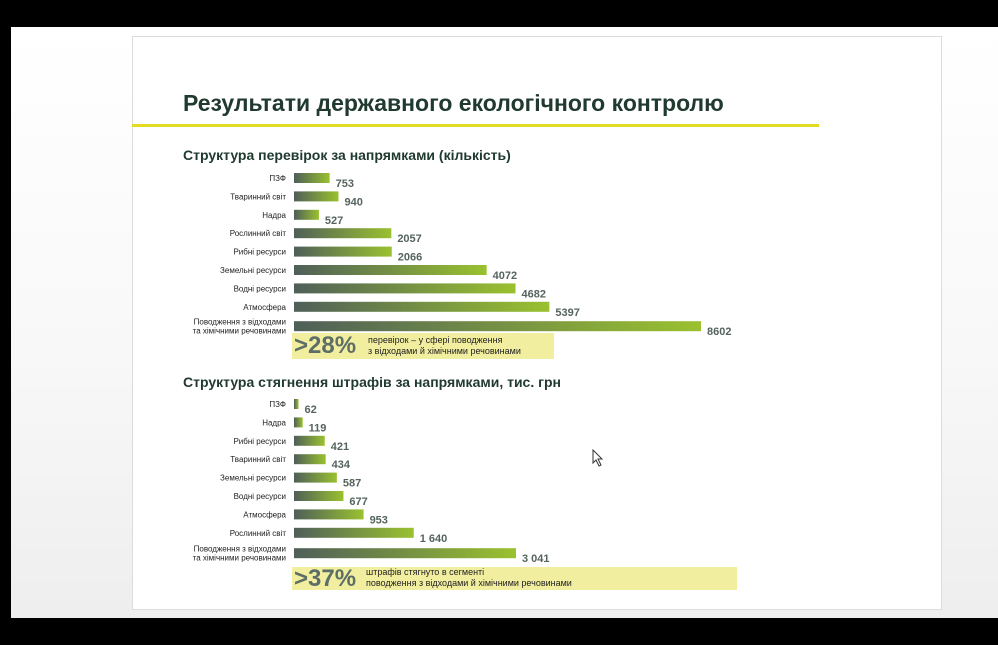 This screenshot has height=645, width=998. Describe the element at coordinates (253, 270) in the screenshot. I see `inspections-category-label-5: Земельні ресурси` at that location.